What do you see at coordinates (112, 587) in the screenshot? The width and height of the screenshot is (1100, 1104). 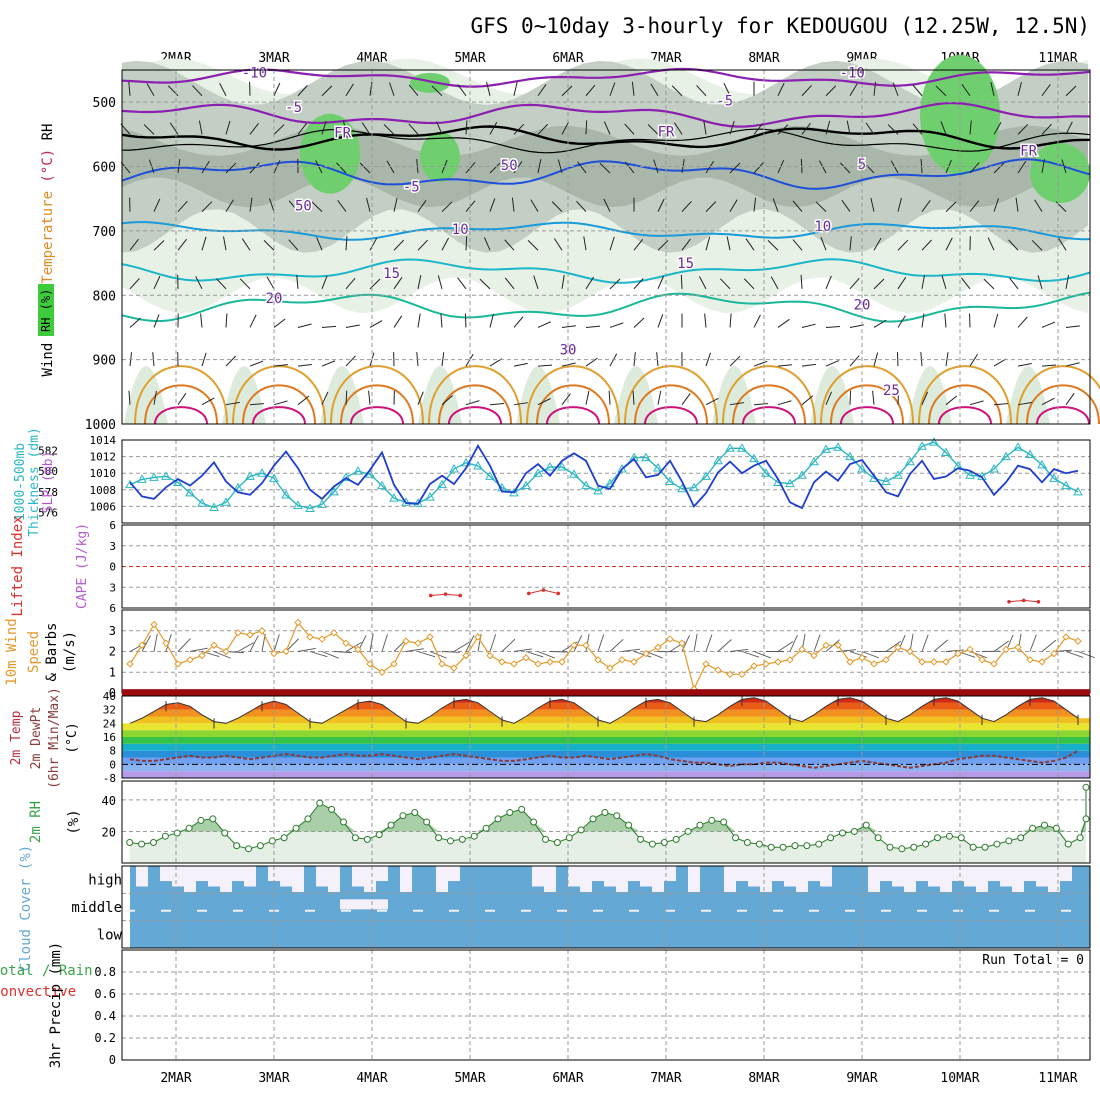 I see `lifted-tick-label: 3` at bounding box center [112, 587].